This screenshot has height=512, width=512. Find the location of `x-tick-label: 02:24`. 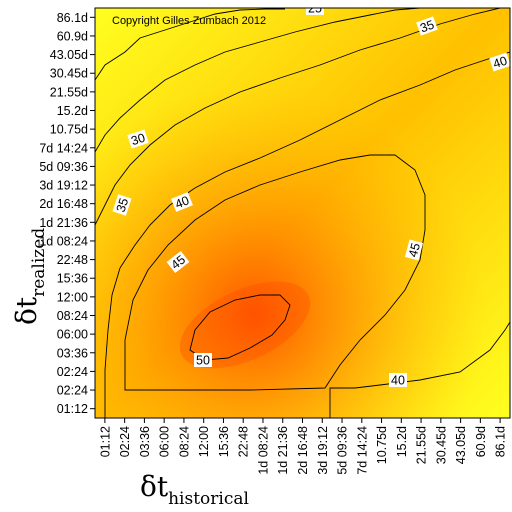

x-tick-label: 02:24 is located at coordinates (125, 441).